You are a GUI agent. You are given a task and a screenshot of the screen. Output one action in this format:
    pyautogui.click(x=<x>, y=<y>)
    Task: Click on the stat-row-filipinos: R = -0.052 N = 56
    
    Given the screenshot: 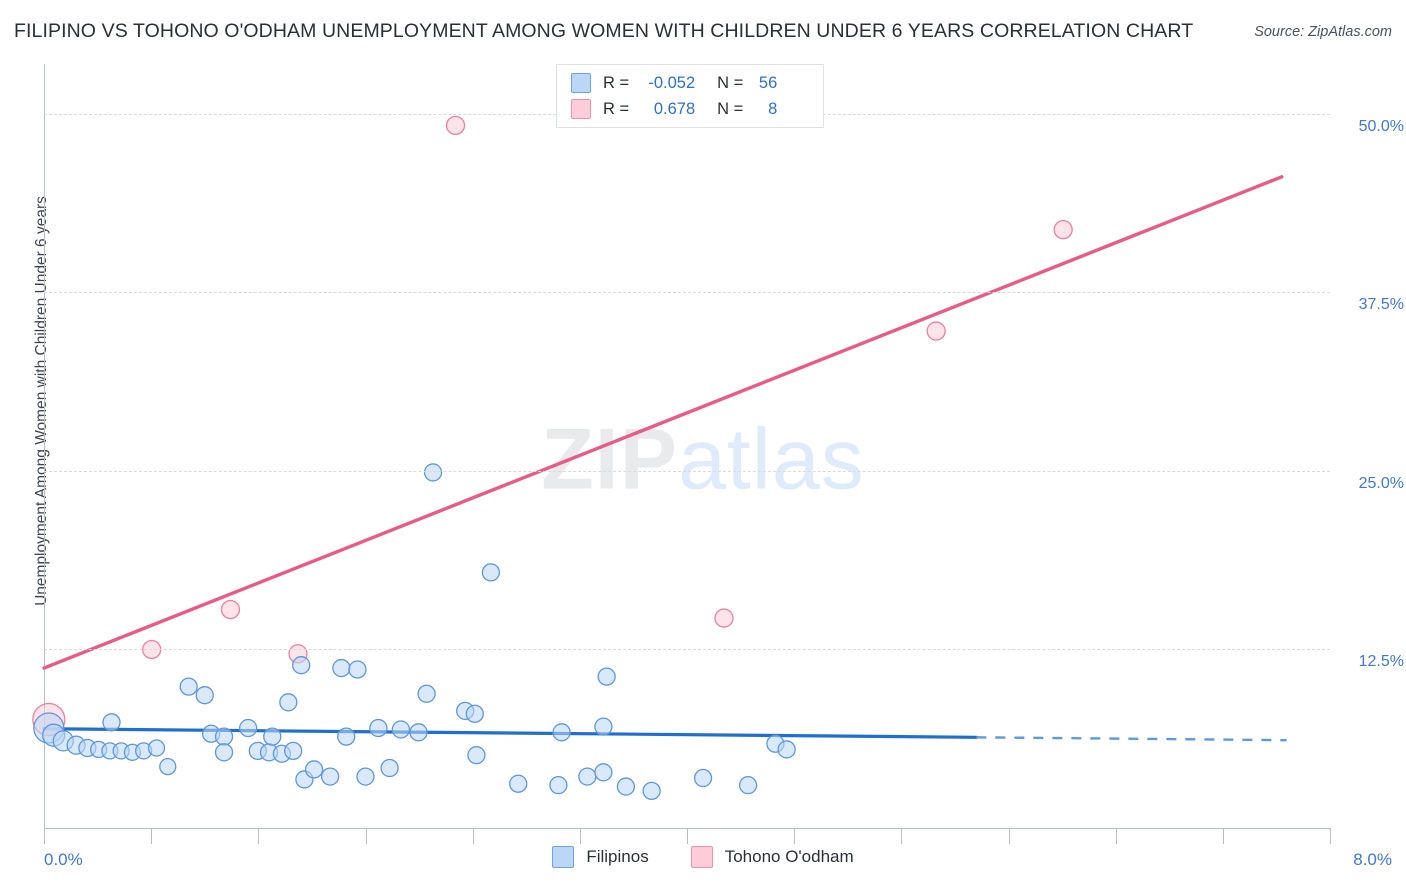 What is the action you would take?
    pyautogui.click(x=690, y=83)
    